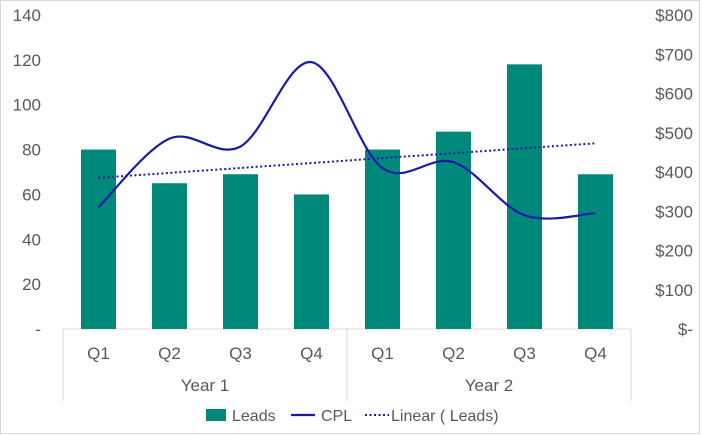  Describe the element at coordinates (674, 94) in the screenshot. I see `y2-tick-label: $600` at that location.